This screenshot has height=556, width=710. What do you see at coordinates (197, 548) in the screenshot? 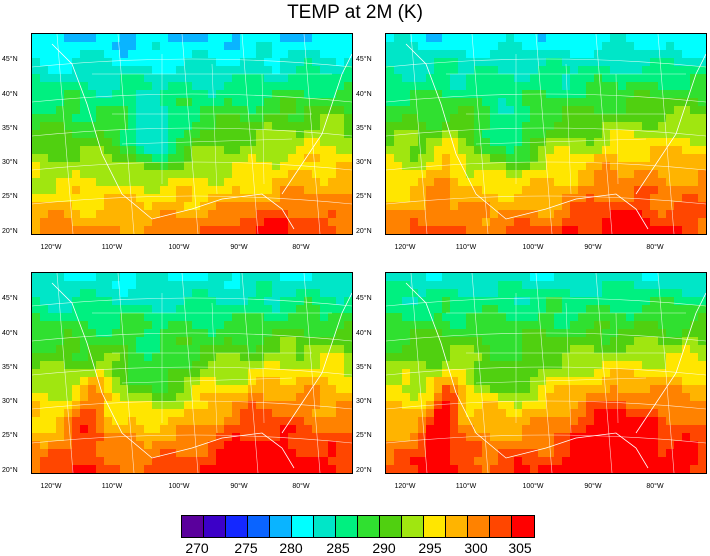
I see `colorbar-label: 270` at bounding box center [197, 548].